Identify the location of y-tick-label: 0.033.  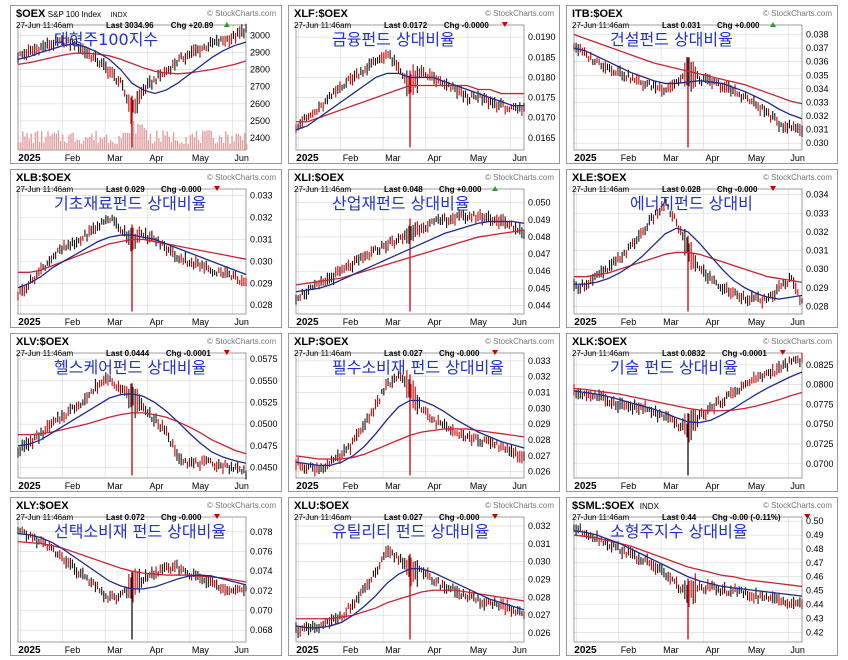
(539, 361).